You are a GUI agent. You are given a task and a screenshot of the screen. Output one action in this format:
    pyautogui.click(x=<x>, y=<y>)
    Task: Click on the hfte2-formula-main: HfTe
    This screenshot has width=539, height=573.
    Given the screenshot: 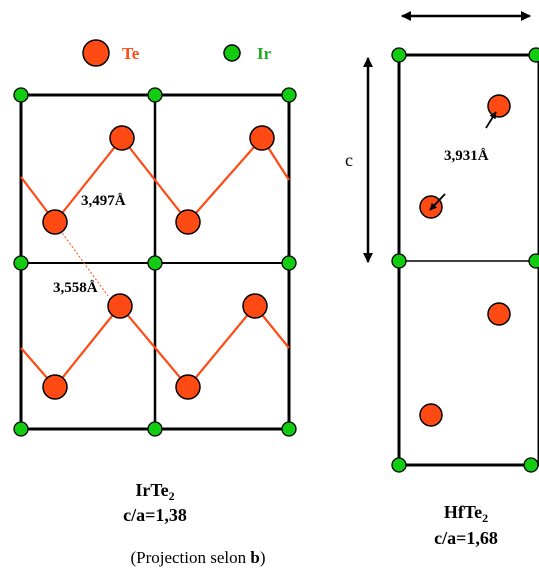 What is the action you would take?
    pyautogui.click(x=463, y=512)
    